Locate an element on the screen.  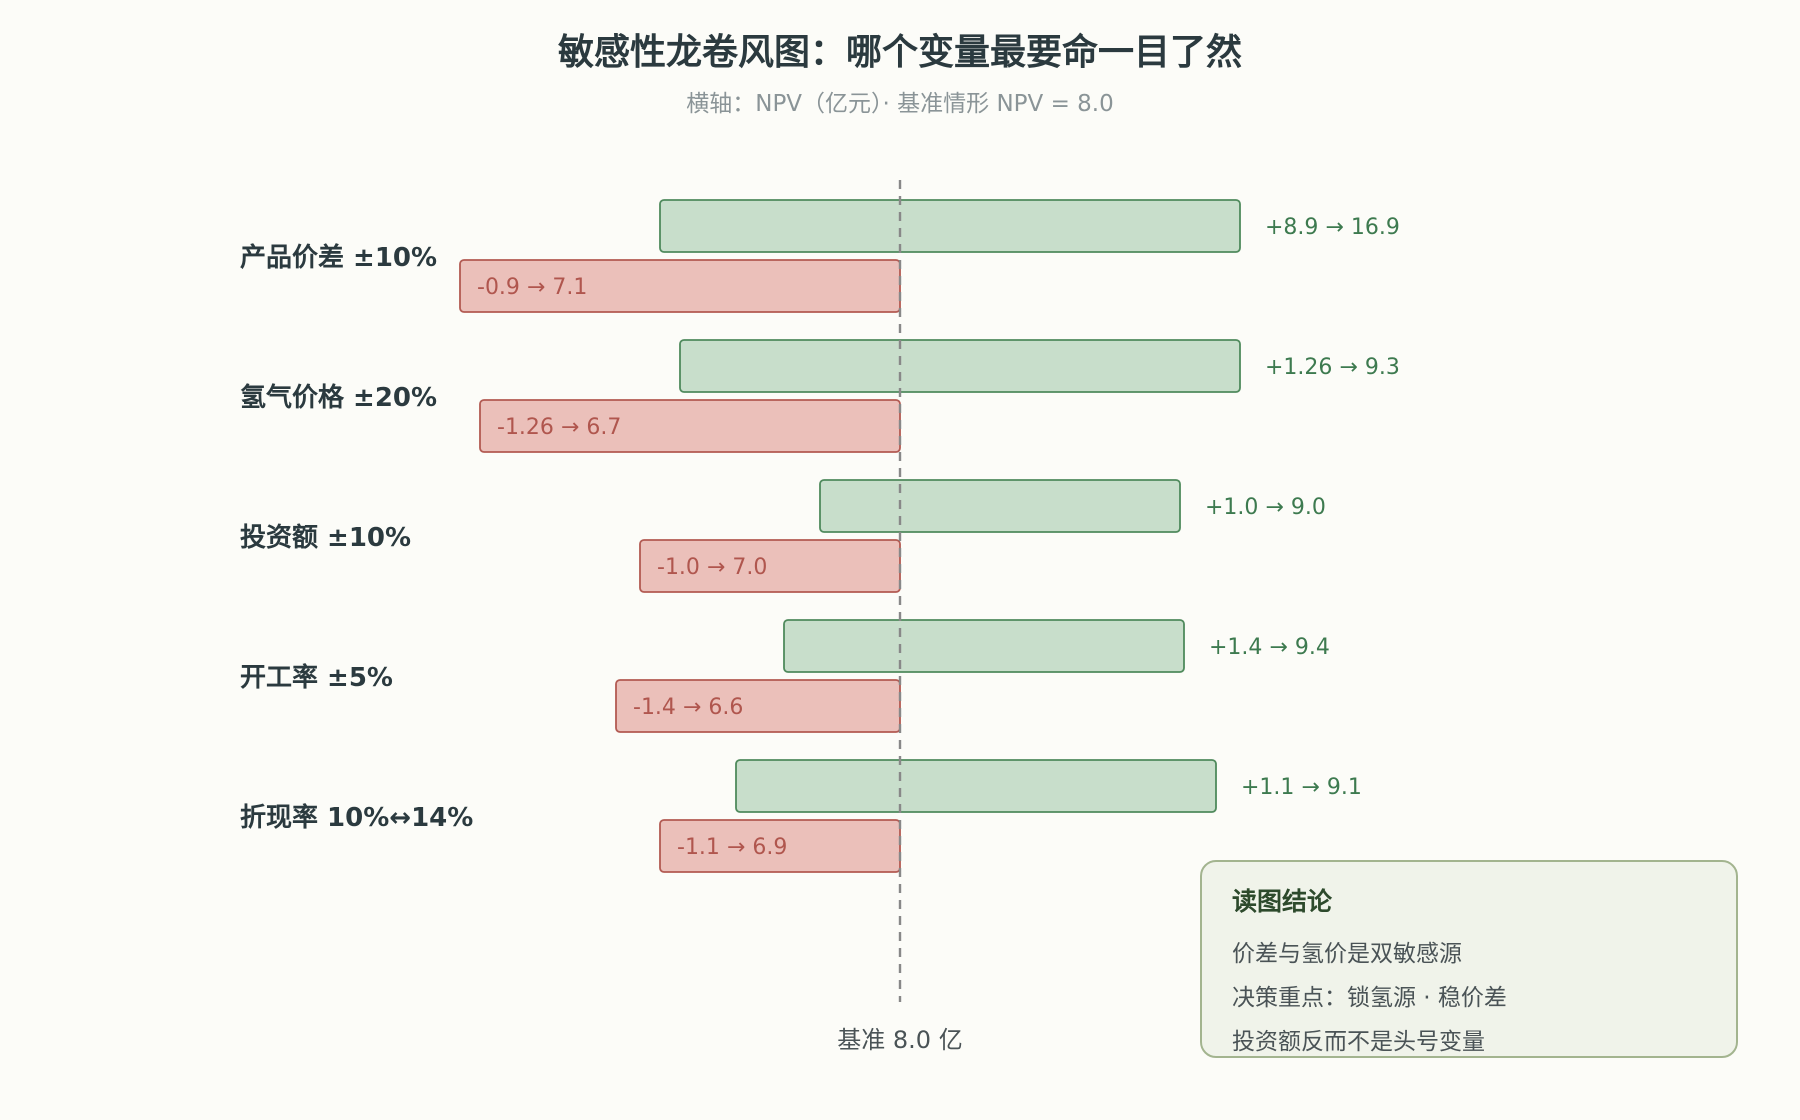
upside-value-label: +8.9 → 16.9 is located at coordinates (1332, 227).